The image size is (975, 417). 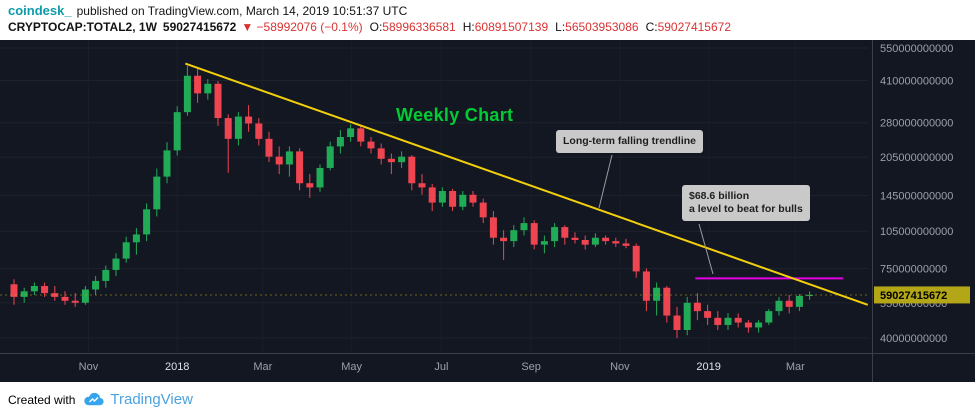 What do you see at coordinates (151, 399) in the screenshot?
I see `tradingview-brand-text: TradingView` at bounding box center [151, 399].